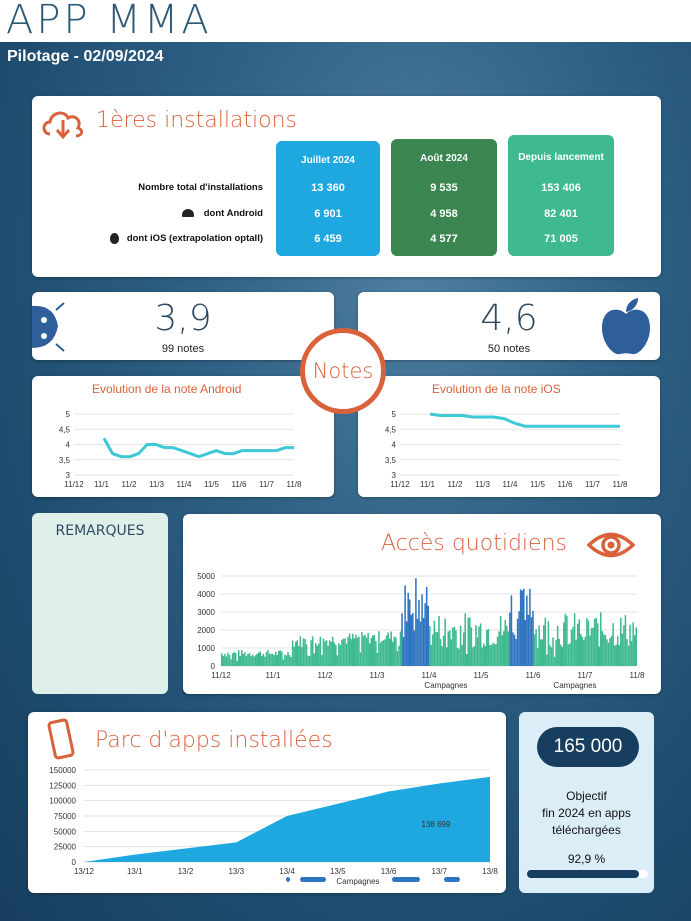  I want to click on remarques-card: REMARQUES, so click(100, 603).